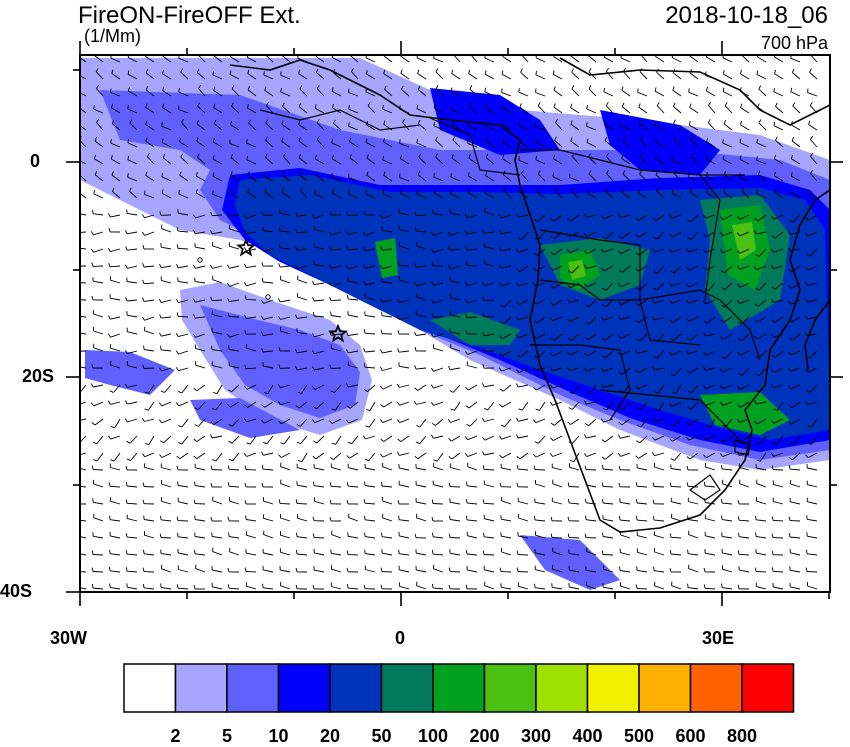 The image size is (850, 747). I want to click on units-label: (1/Mm), so click(112, 36).